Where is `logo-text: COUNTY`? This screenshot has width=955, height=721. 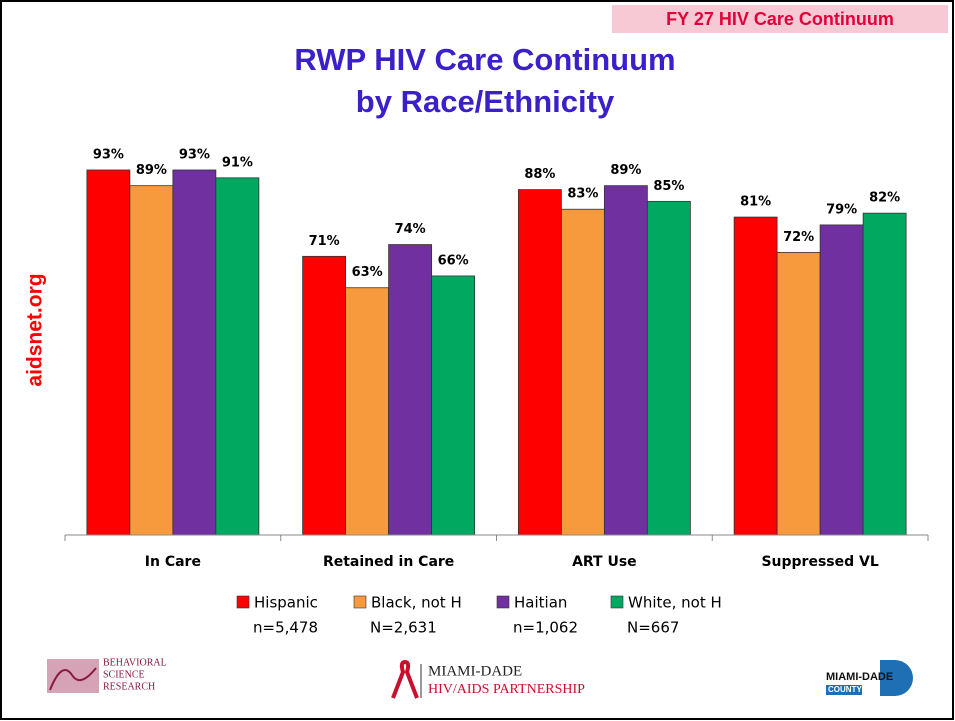 logo-text: COUNTY is located at coordinates (845, 689).